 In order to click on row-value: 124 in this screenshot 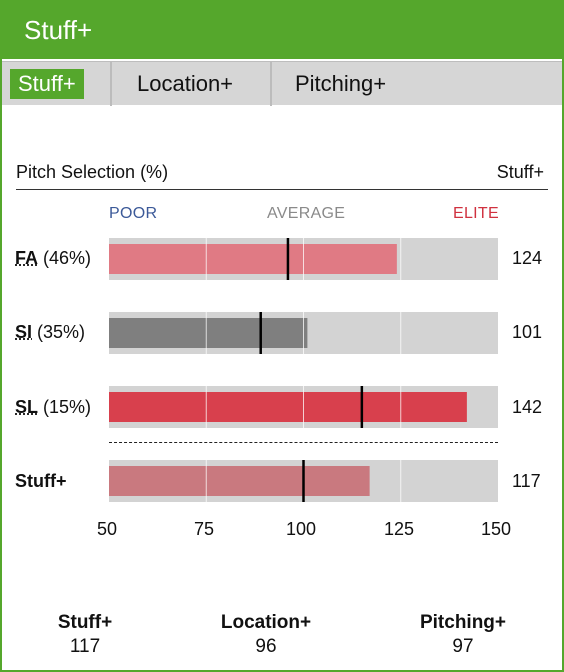, I will do `click(527, 258)`.